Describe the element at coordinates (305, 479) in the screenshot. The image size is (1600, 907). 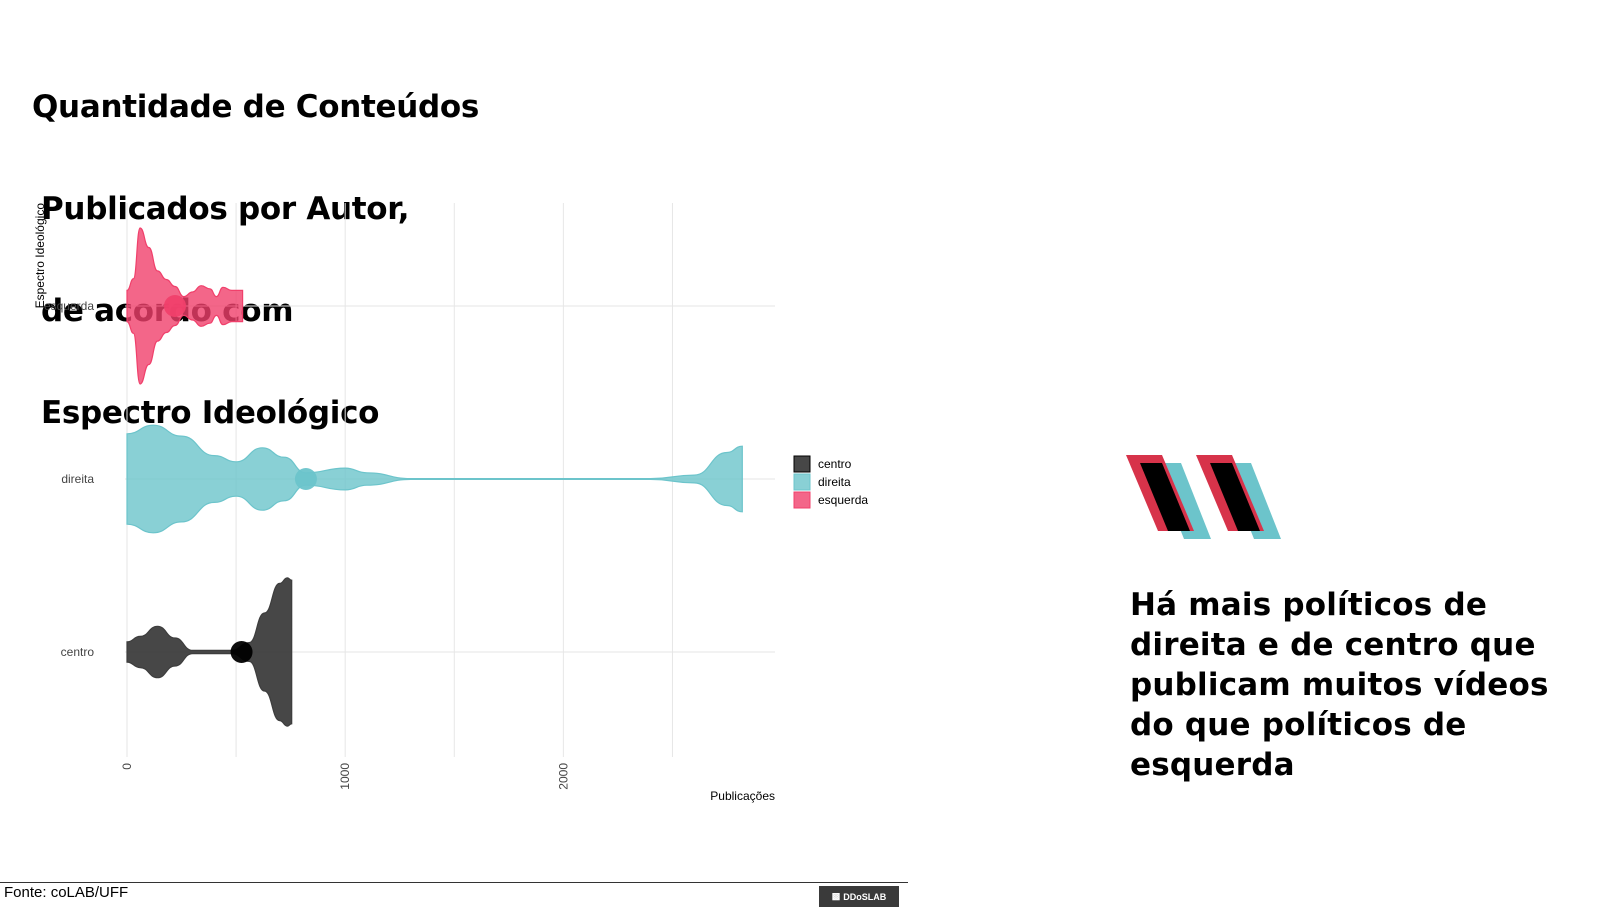
I see `mean-point-direita` at that location.